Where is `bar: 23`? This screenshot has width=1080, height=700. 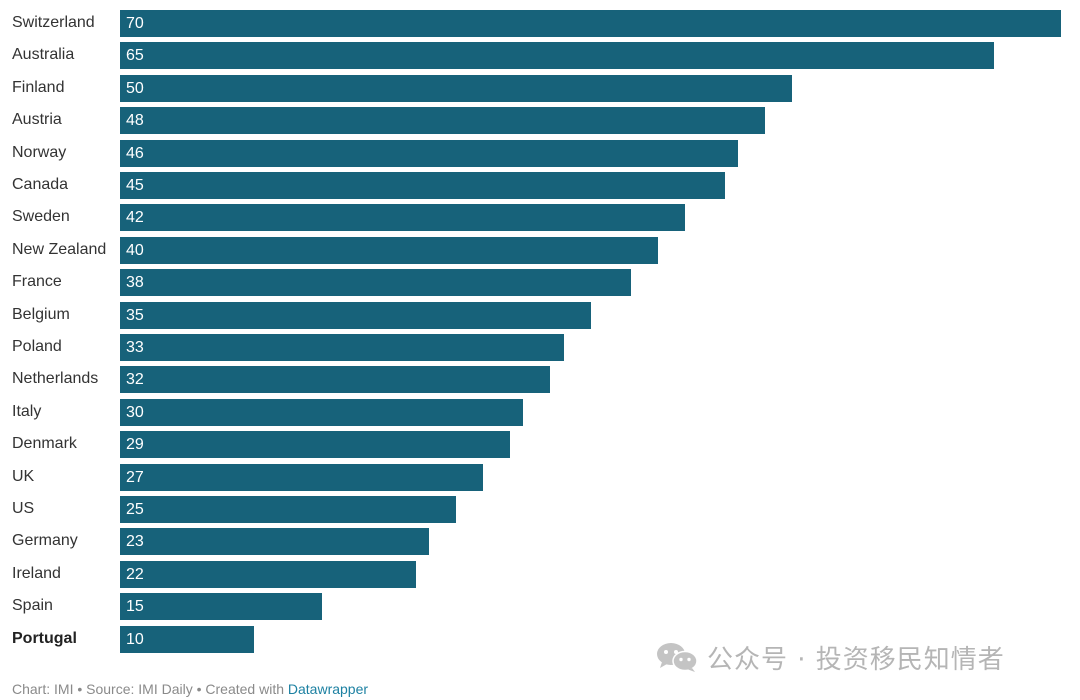
bar: 23 is located at coordinates (274, 542).